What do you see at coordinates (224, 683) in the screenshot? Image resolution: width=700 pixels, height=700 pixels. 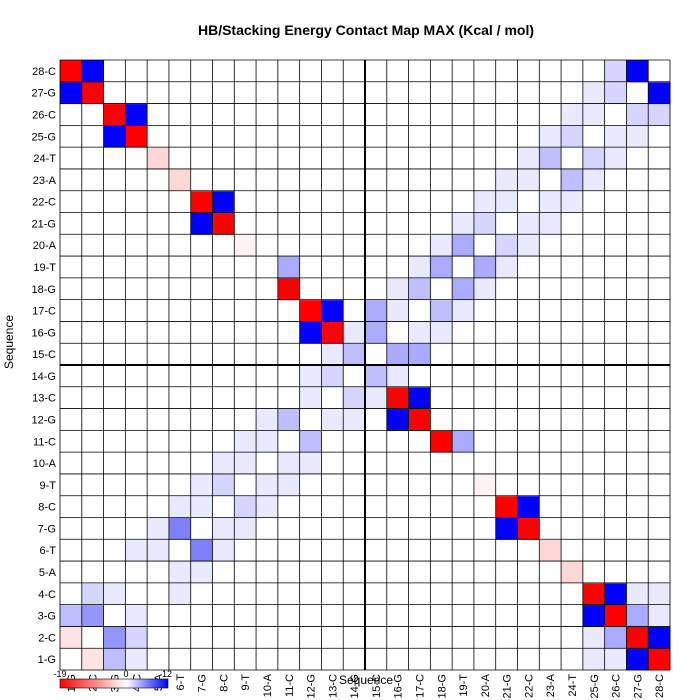 I see `x-tick-label: 8-C` at bounding box center [224, 683].